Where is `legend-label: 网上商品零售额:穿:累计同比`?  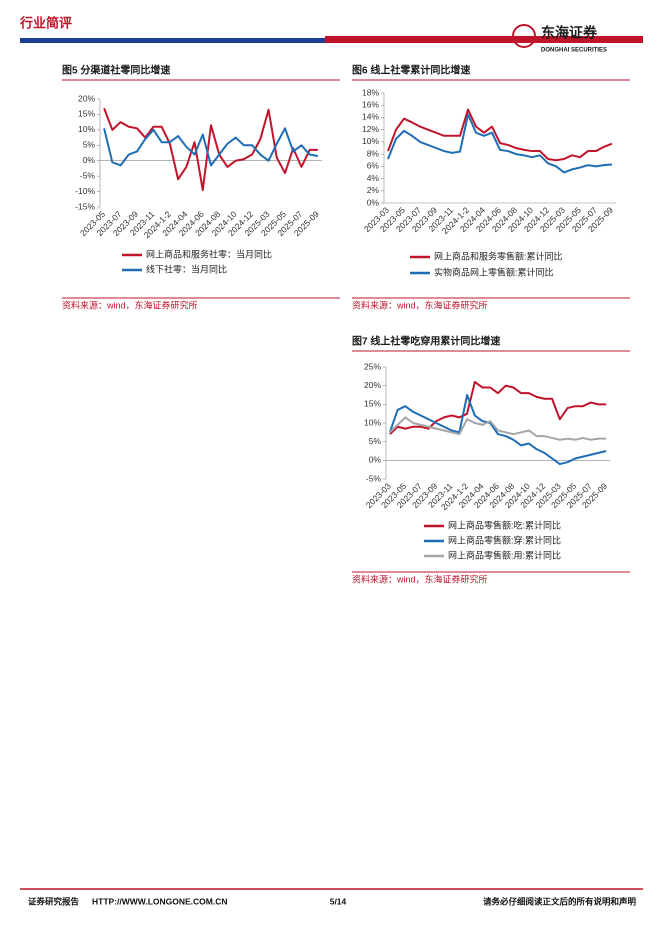
legend-label: 网上商品零售额:穿:累计同比 is located at coordinates (504, 539).